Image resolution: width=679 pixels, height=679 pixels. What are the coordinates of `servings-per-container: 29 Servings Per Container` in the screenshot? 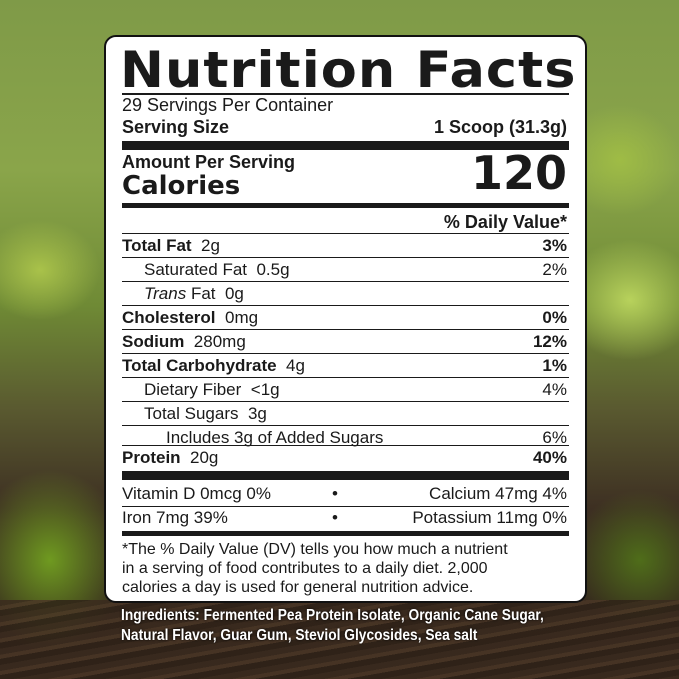 It's located at (228, 105).